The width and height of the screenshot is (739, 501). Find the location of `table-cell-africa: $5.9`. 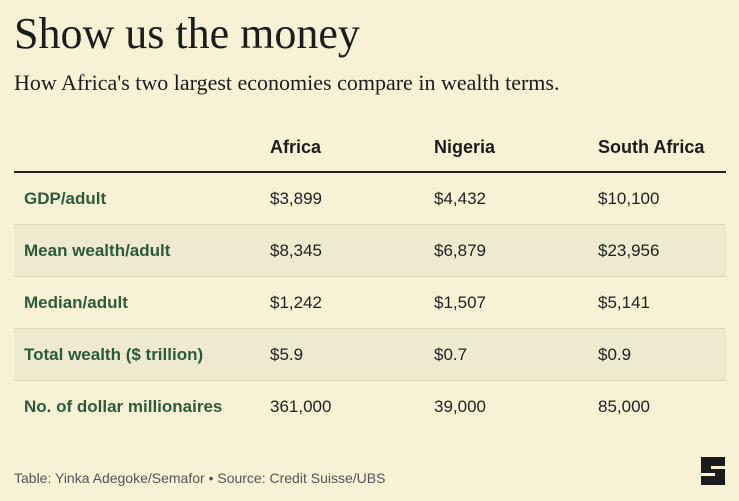

table-cell-africa: $5.9 is located at coordinates (287, 354).